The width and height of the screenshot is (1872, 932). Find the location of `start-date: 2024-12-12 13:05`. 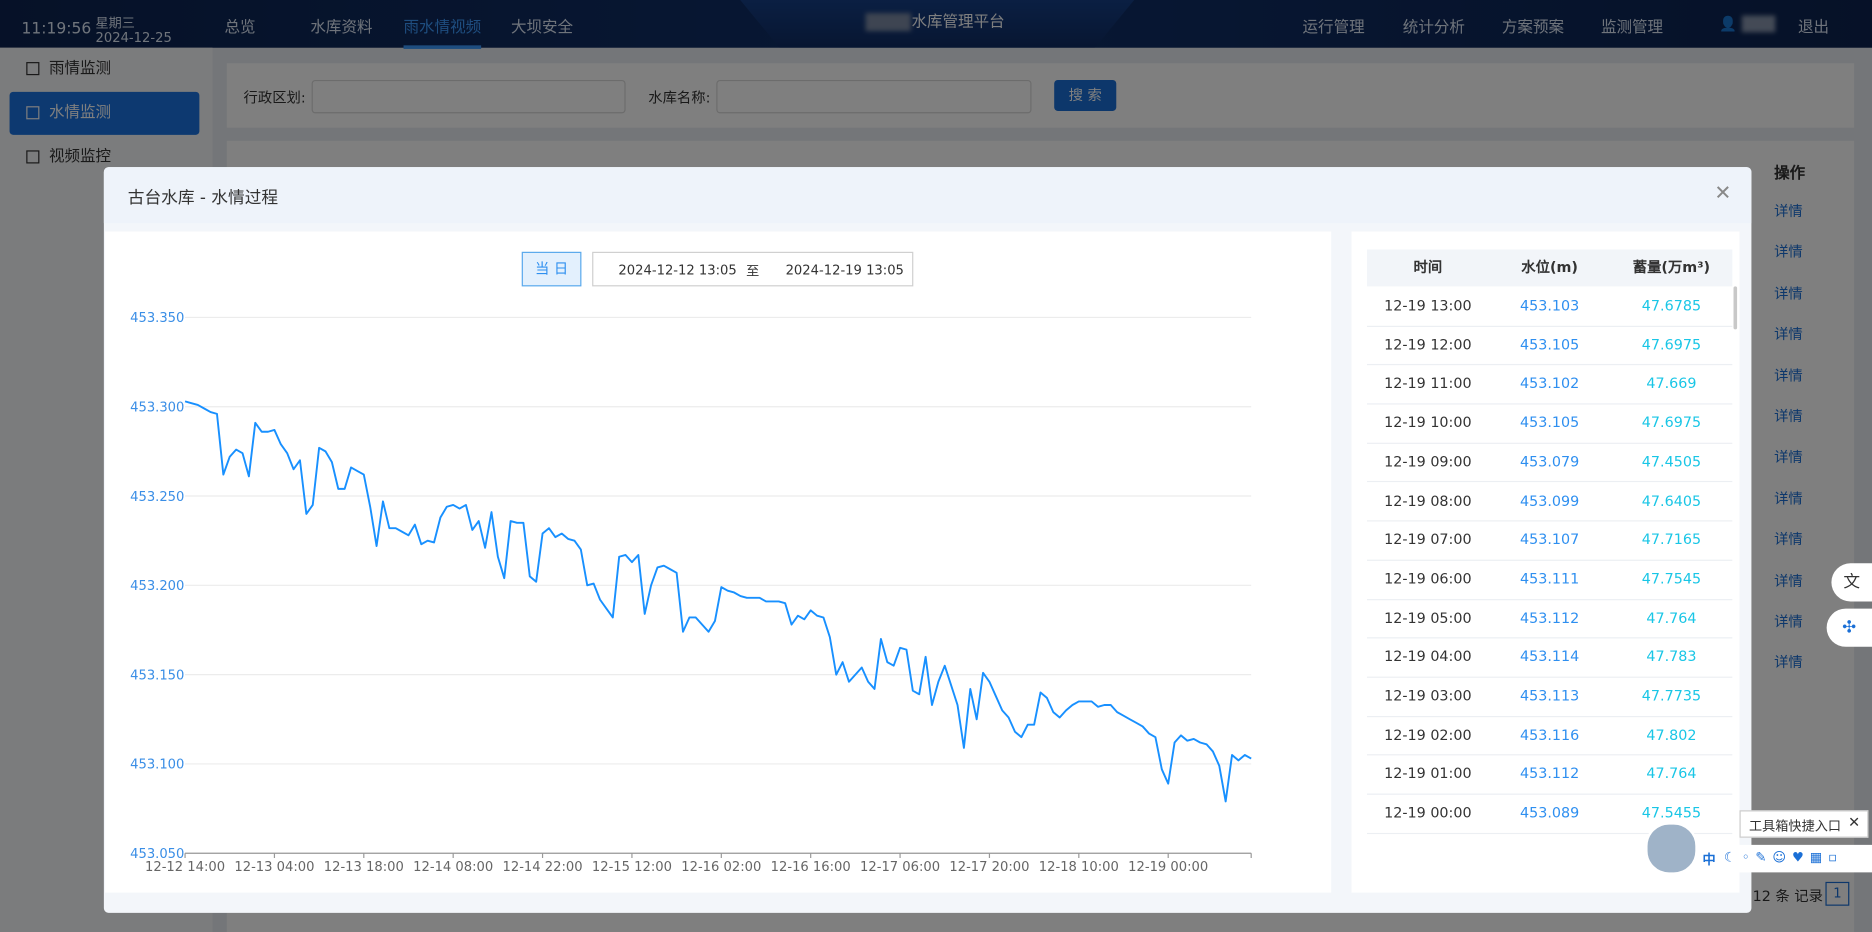

start-date: 2024-12-12 13:05 is located at coordinates (677, 270).